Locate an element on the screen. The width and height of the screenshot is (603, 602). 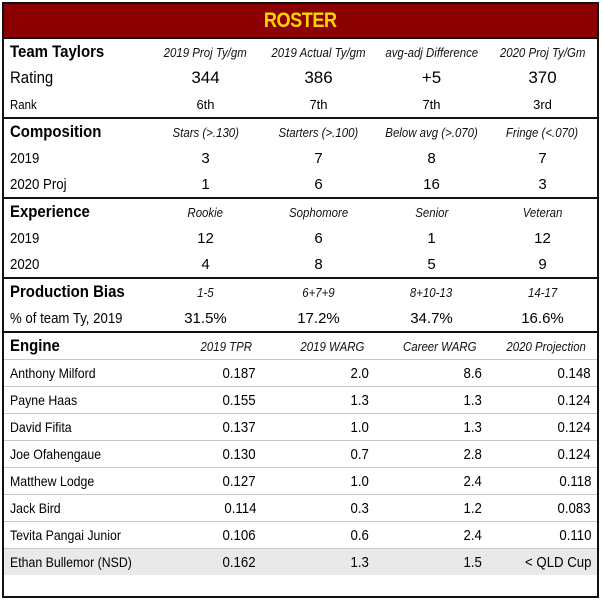
player-row: Matthew Lodge 0.127 1.0 2.4 0.118 is located at coordinates (300, 480).